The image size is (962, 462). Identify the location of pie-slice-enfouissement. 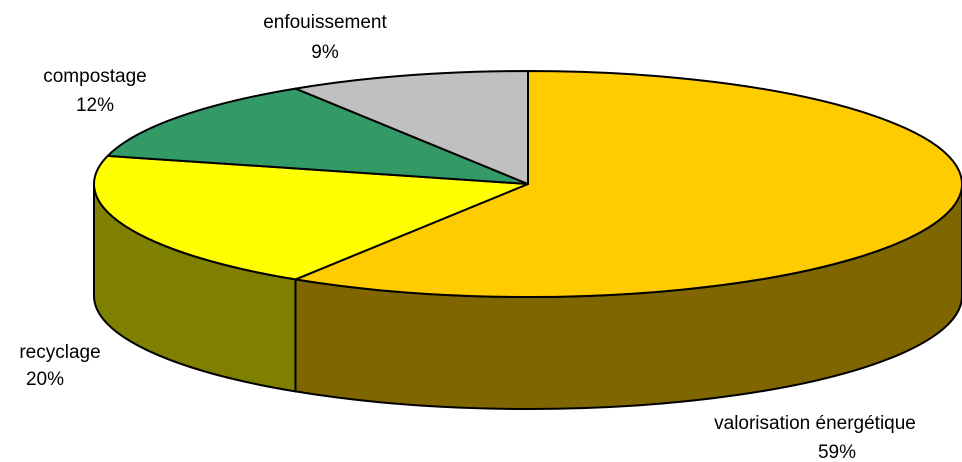
(411, 127).